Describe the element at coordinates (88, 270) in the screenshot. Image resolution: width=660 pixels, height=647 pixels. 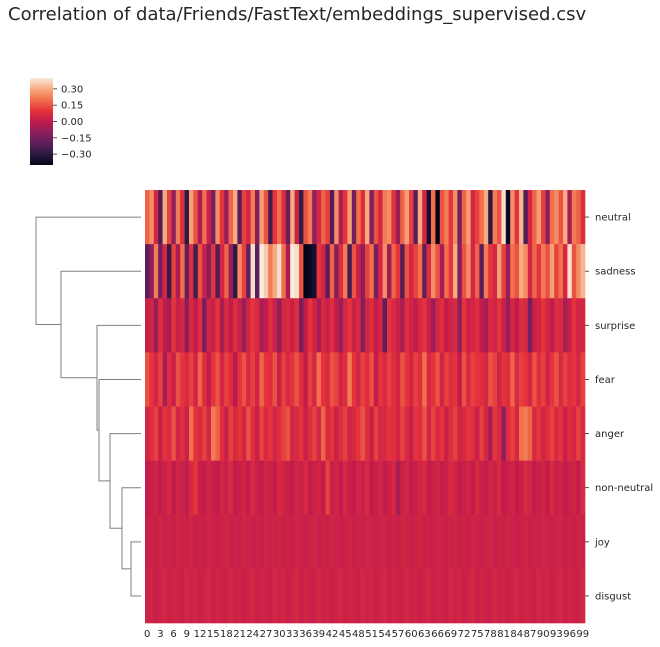
I see `dendrogram-link` at that location.